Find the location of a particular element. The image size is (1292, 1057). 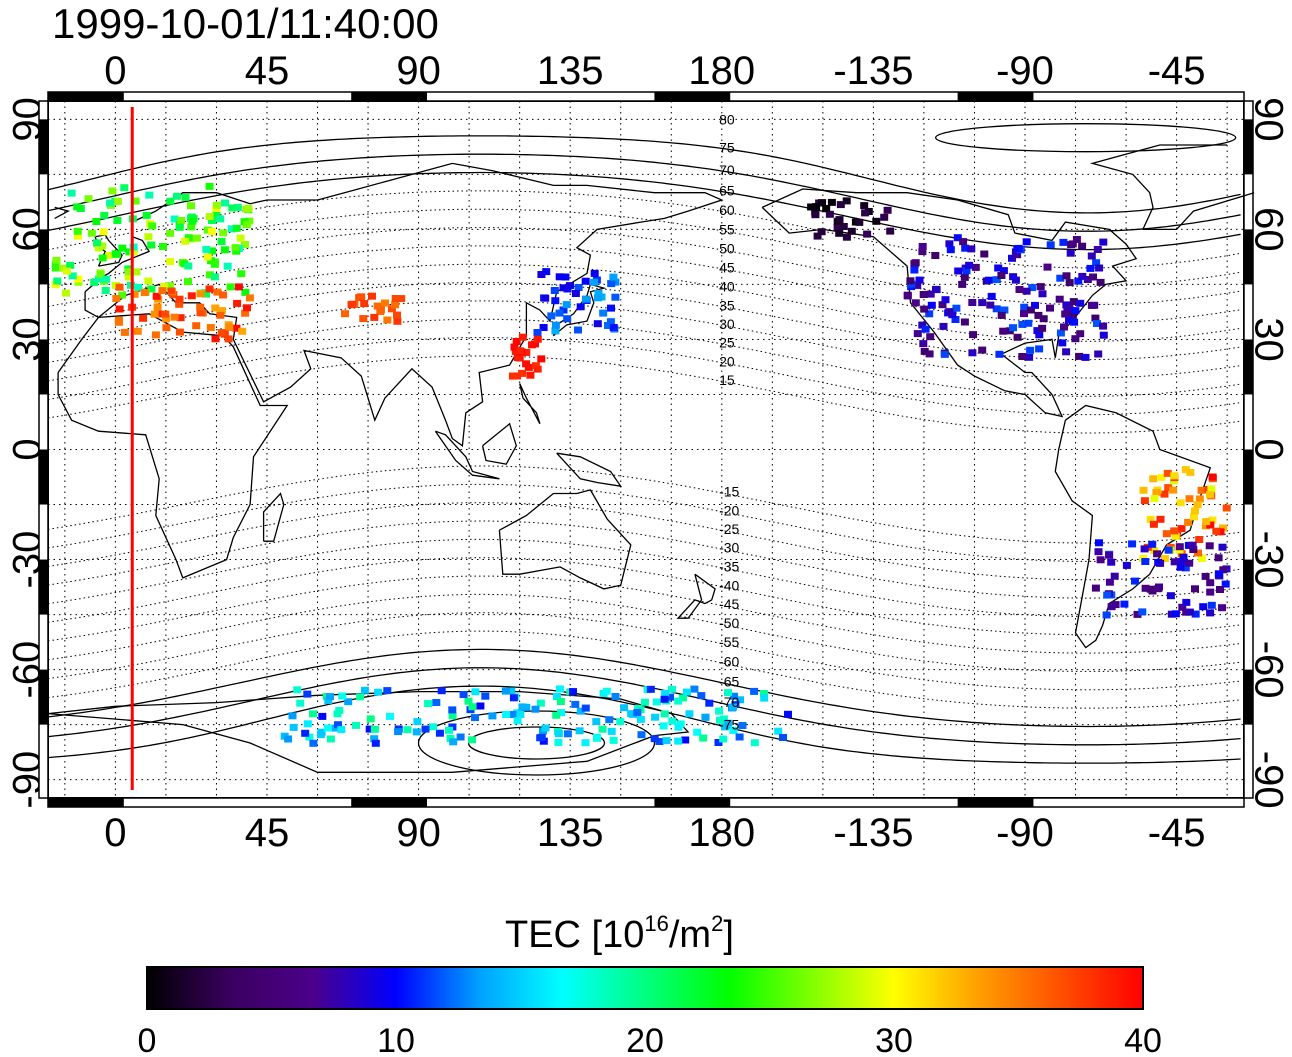

top-longitude-tick-labels: 0 45 90 135 180 -135 -90 -45 is located at coordinates (654, 71).